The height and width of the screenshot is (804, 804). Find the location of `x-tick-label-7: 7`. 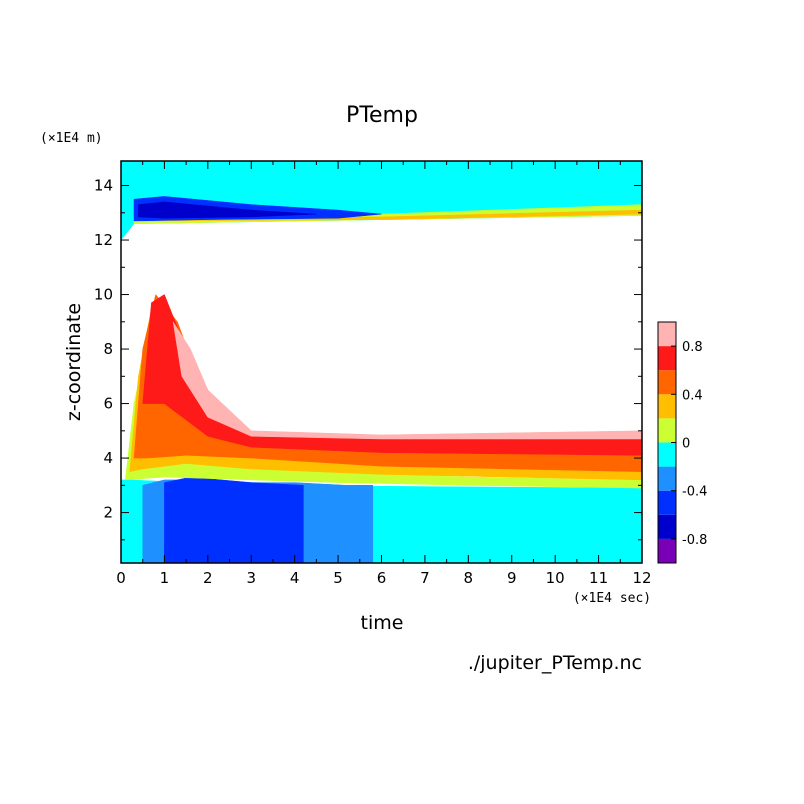

x-tick-label-7: 7 is located at coordinates (425, 578).